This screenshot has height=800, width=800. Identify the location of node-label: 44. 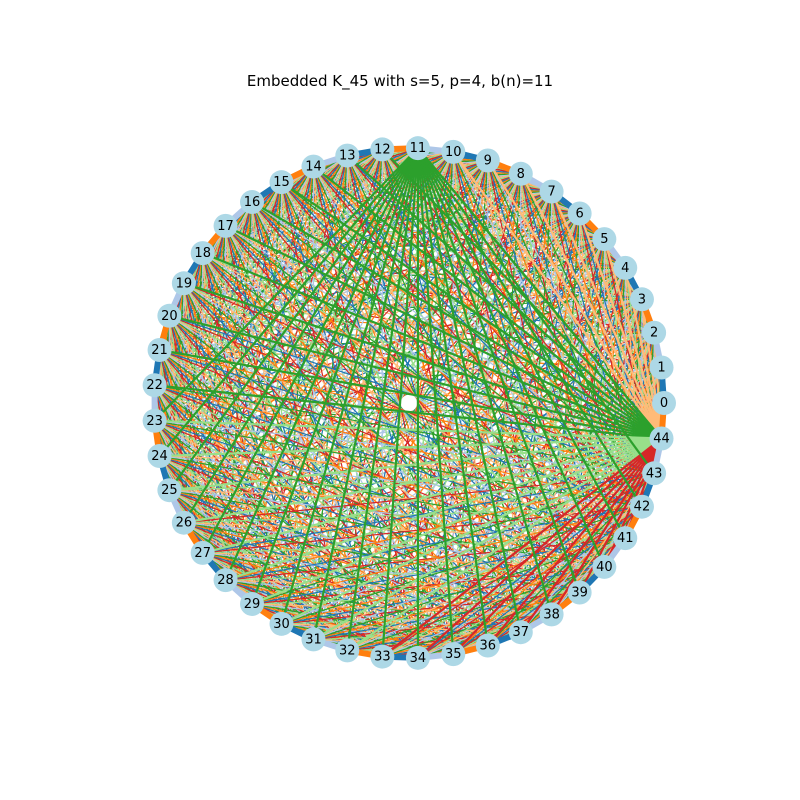
(661, 438).